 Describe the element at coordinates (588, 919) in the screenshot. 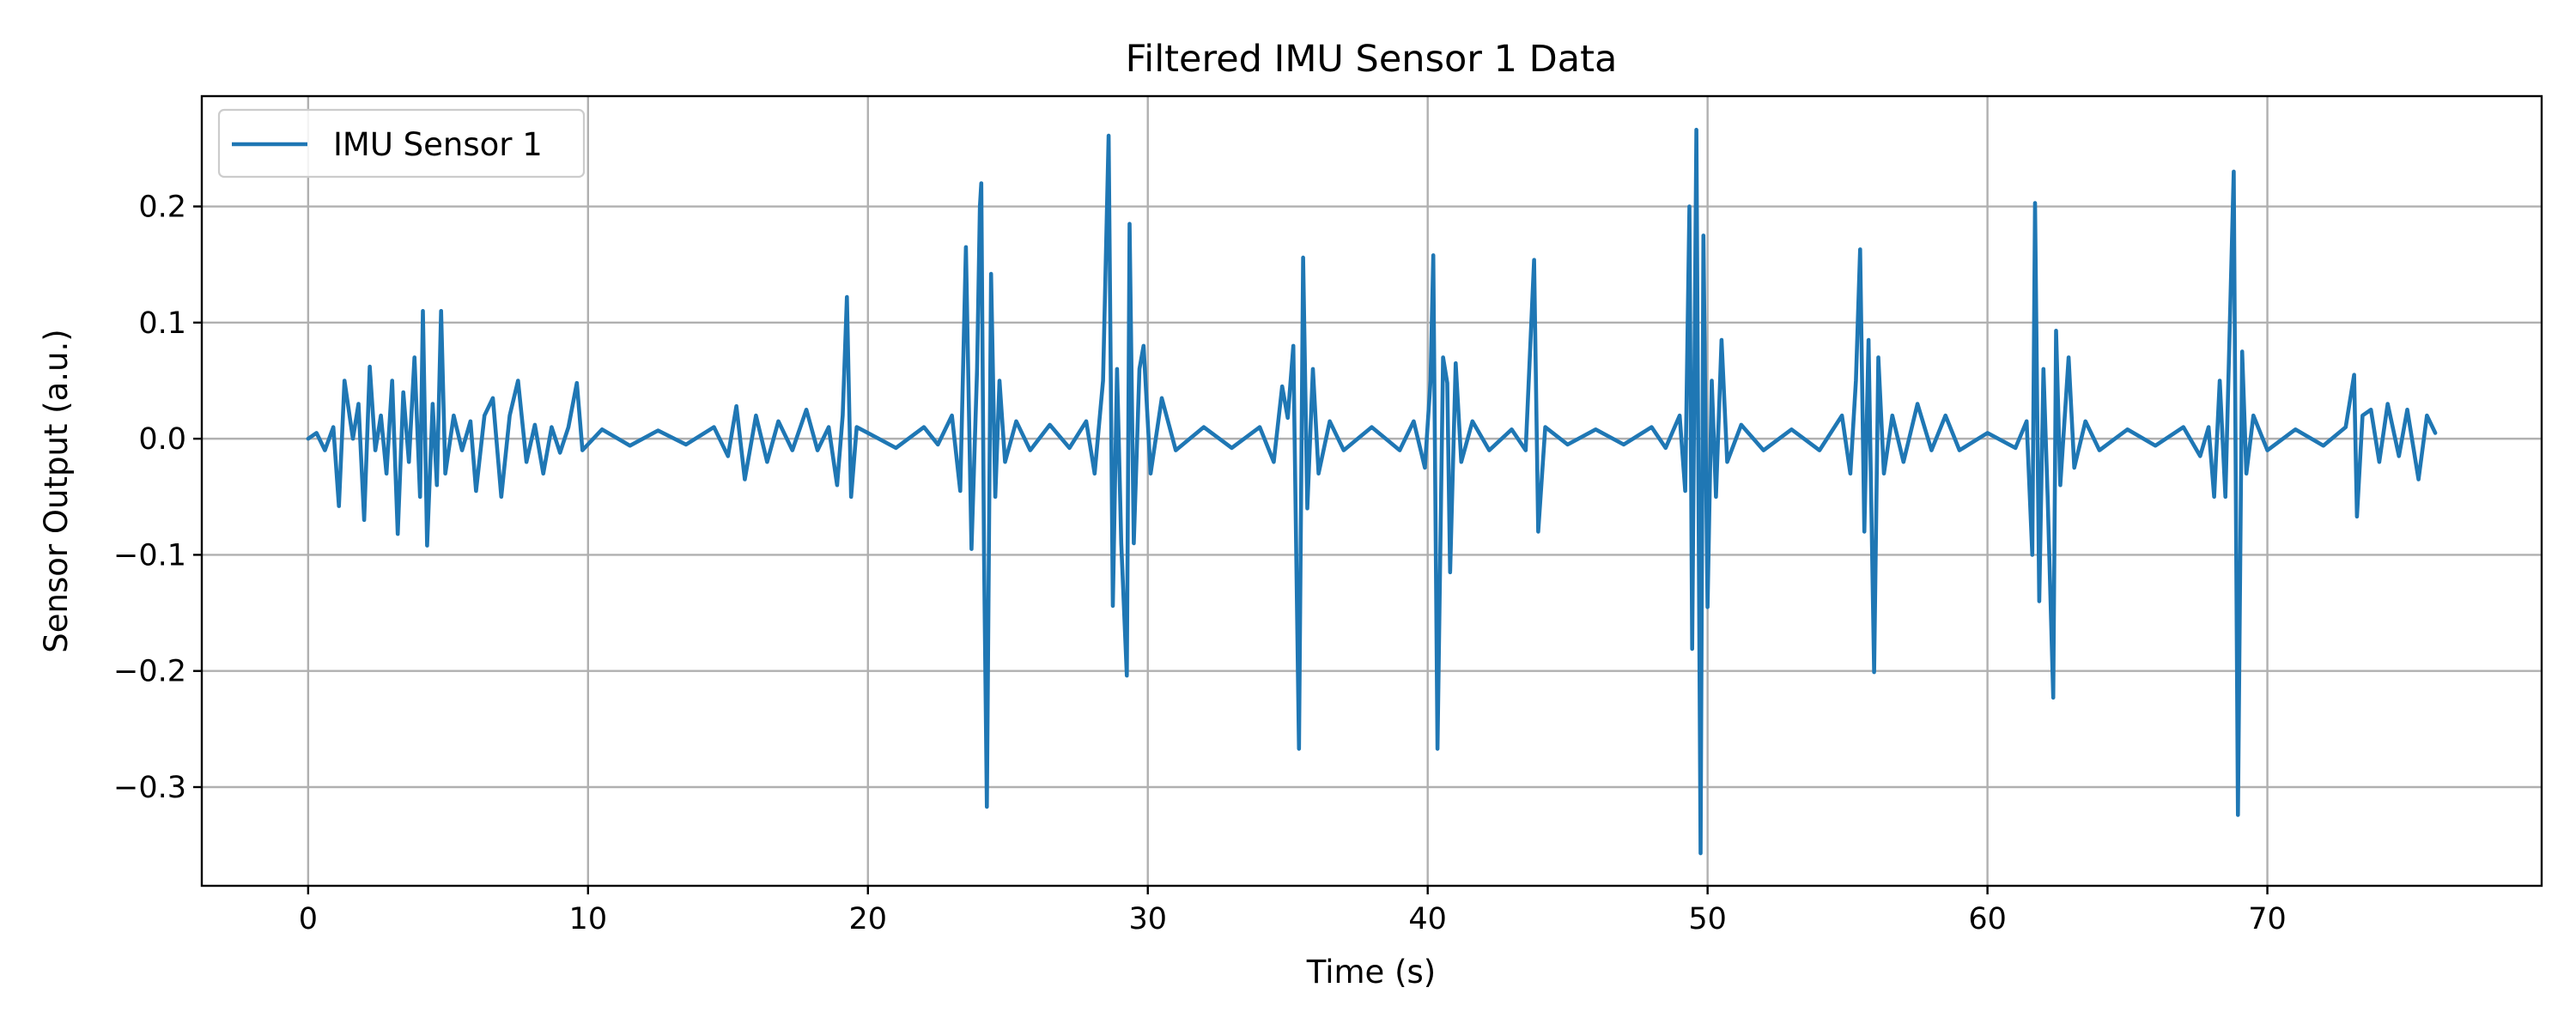

I see `x-tick-label: 10` at that location.